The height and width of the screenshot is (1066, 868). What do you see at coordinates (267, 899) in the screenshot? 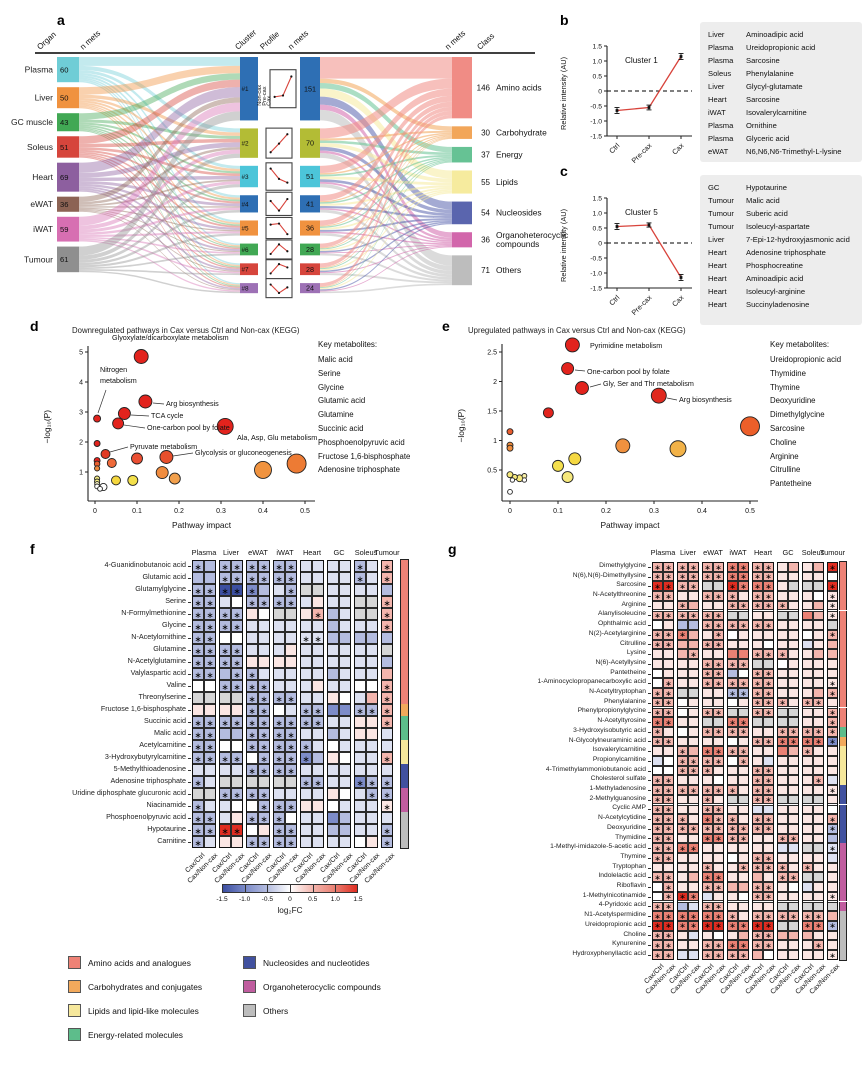
I see `colorbar-tick-label: -0.5` at bounding box center [267, 899].